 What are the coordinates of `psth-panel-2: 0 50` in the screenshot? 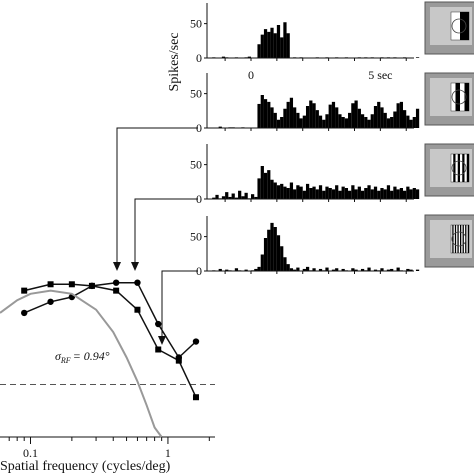 It's located at (305, 104).